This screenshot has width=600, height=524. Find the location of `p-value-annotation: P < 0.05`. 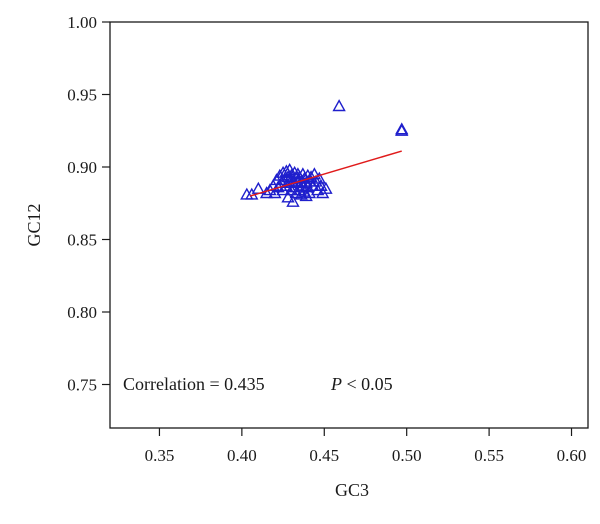

p-value-annotation: P < 0.05 is located at coordinates (361, 384).